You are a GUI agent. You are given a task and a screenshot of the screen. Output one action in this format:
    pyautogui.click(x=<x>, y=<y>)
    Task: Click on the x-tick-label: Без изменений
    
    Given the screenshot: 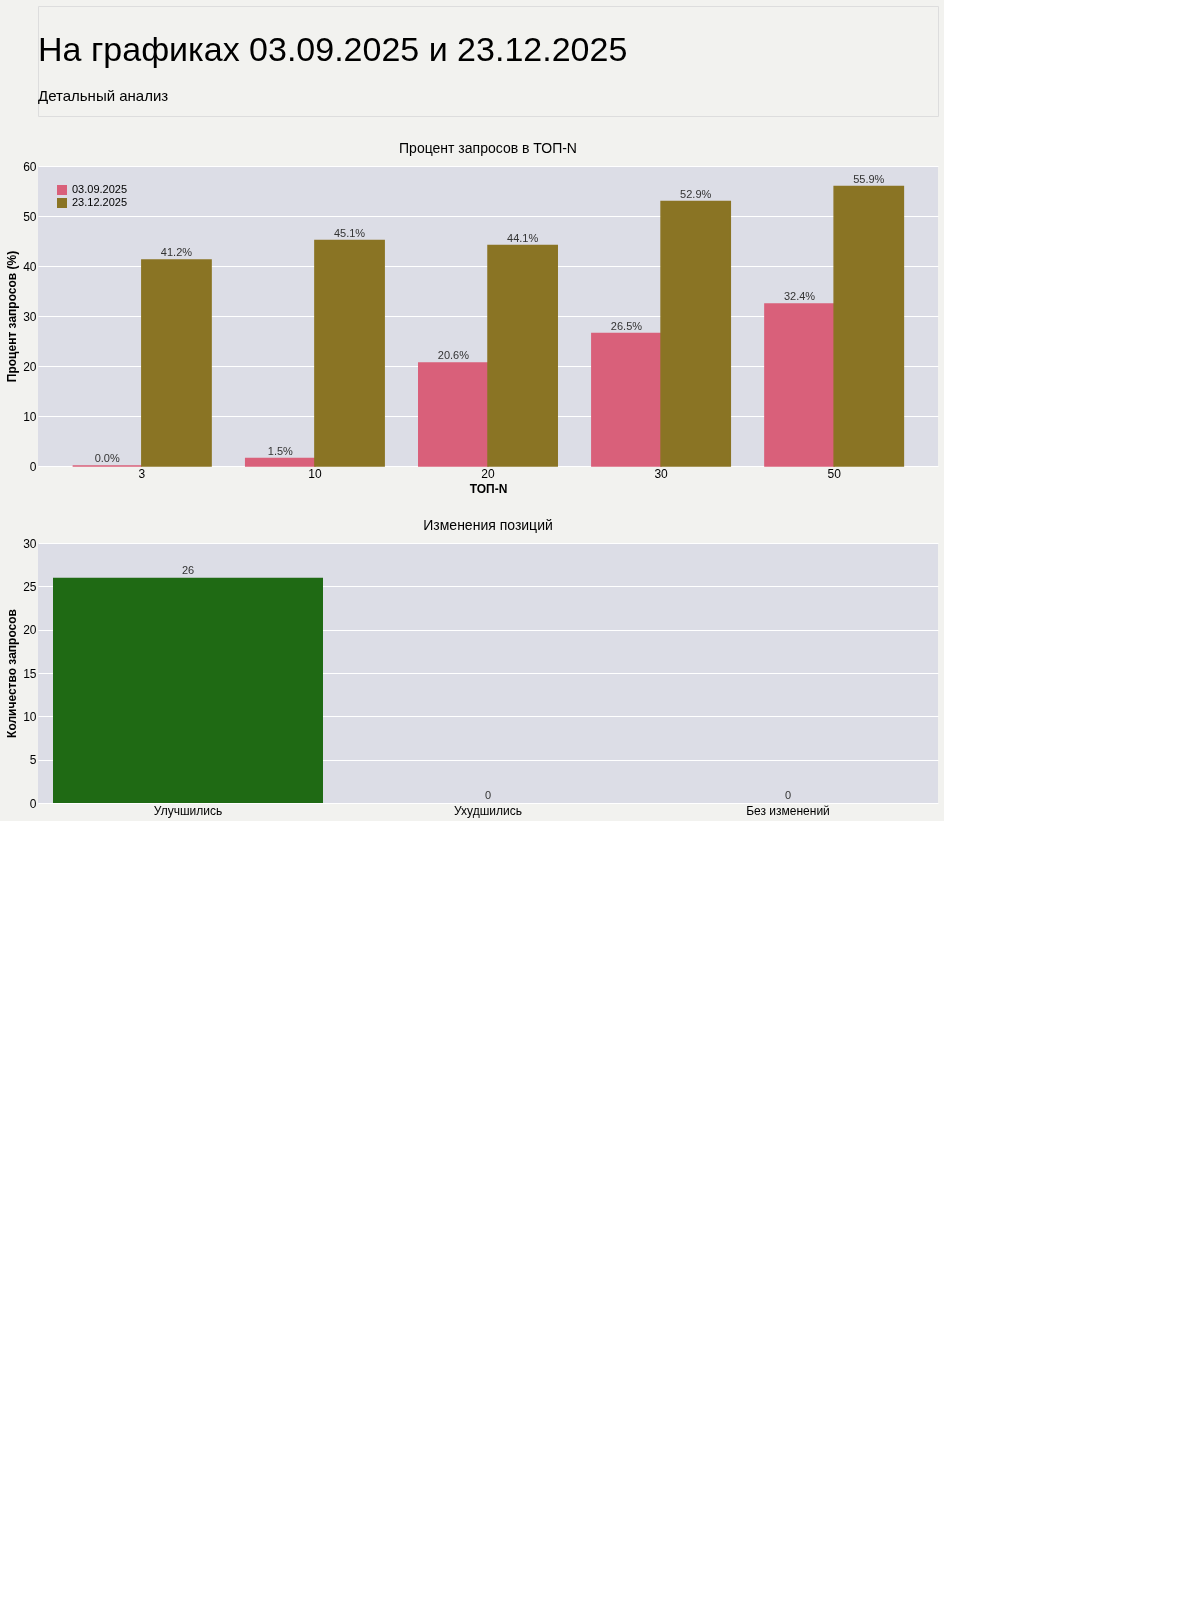 What is the action you would take?
    pyautogui.click(x=788, y=810)
    